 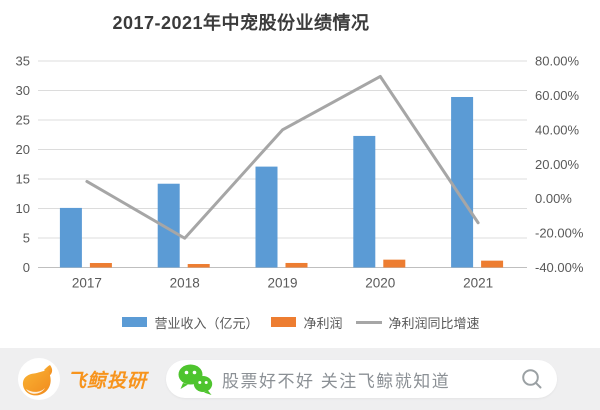 What do you see at coordinates (23, 179) in the screenshot?
I see `left-axis-tick: 15` at bounding box center [23, 179].